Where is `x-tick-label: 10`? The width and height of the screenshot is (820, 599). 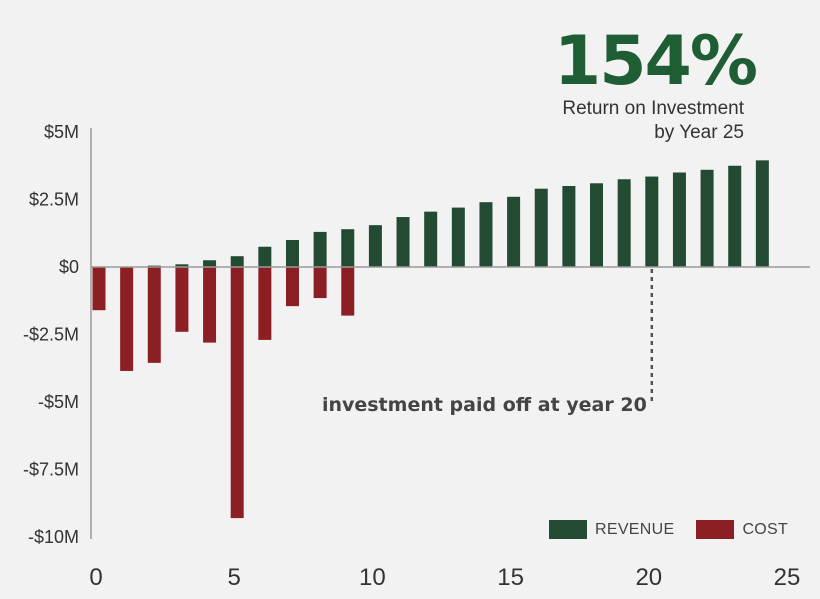
x-tick-label: 10 is located at coordinates (372, 577).